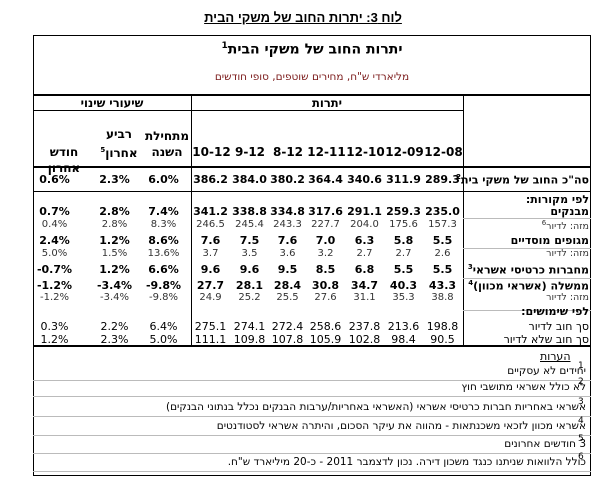  Describe the element at coordinates (288, 152) in the screenshot. I see `col-header: 8-12` at that location.